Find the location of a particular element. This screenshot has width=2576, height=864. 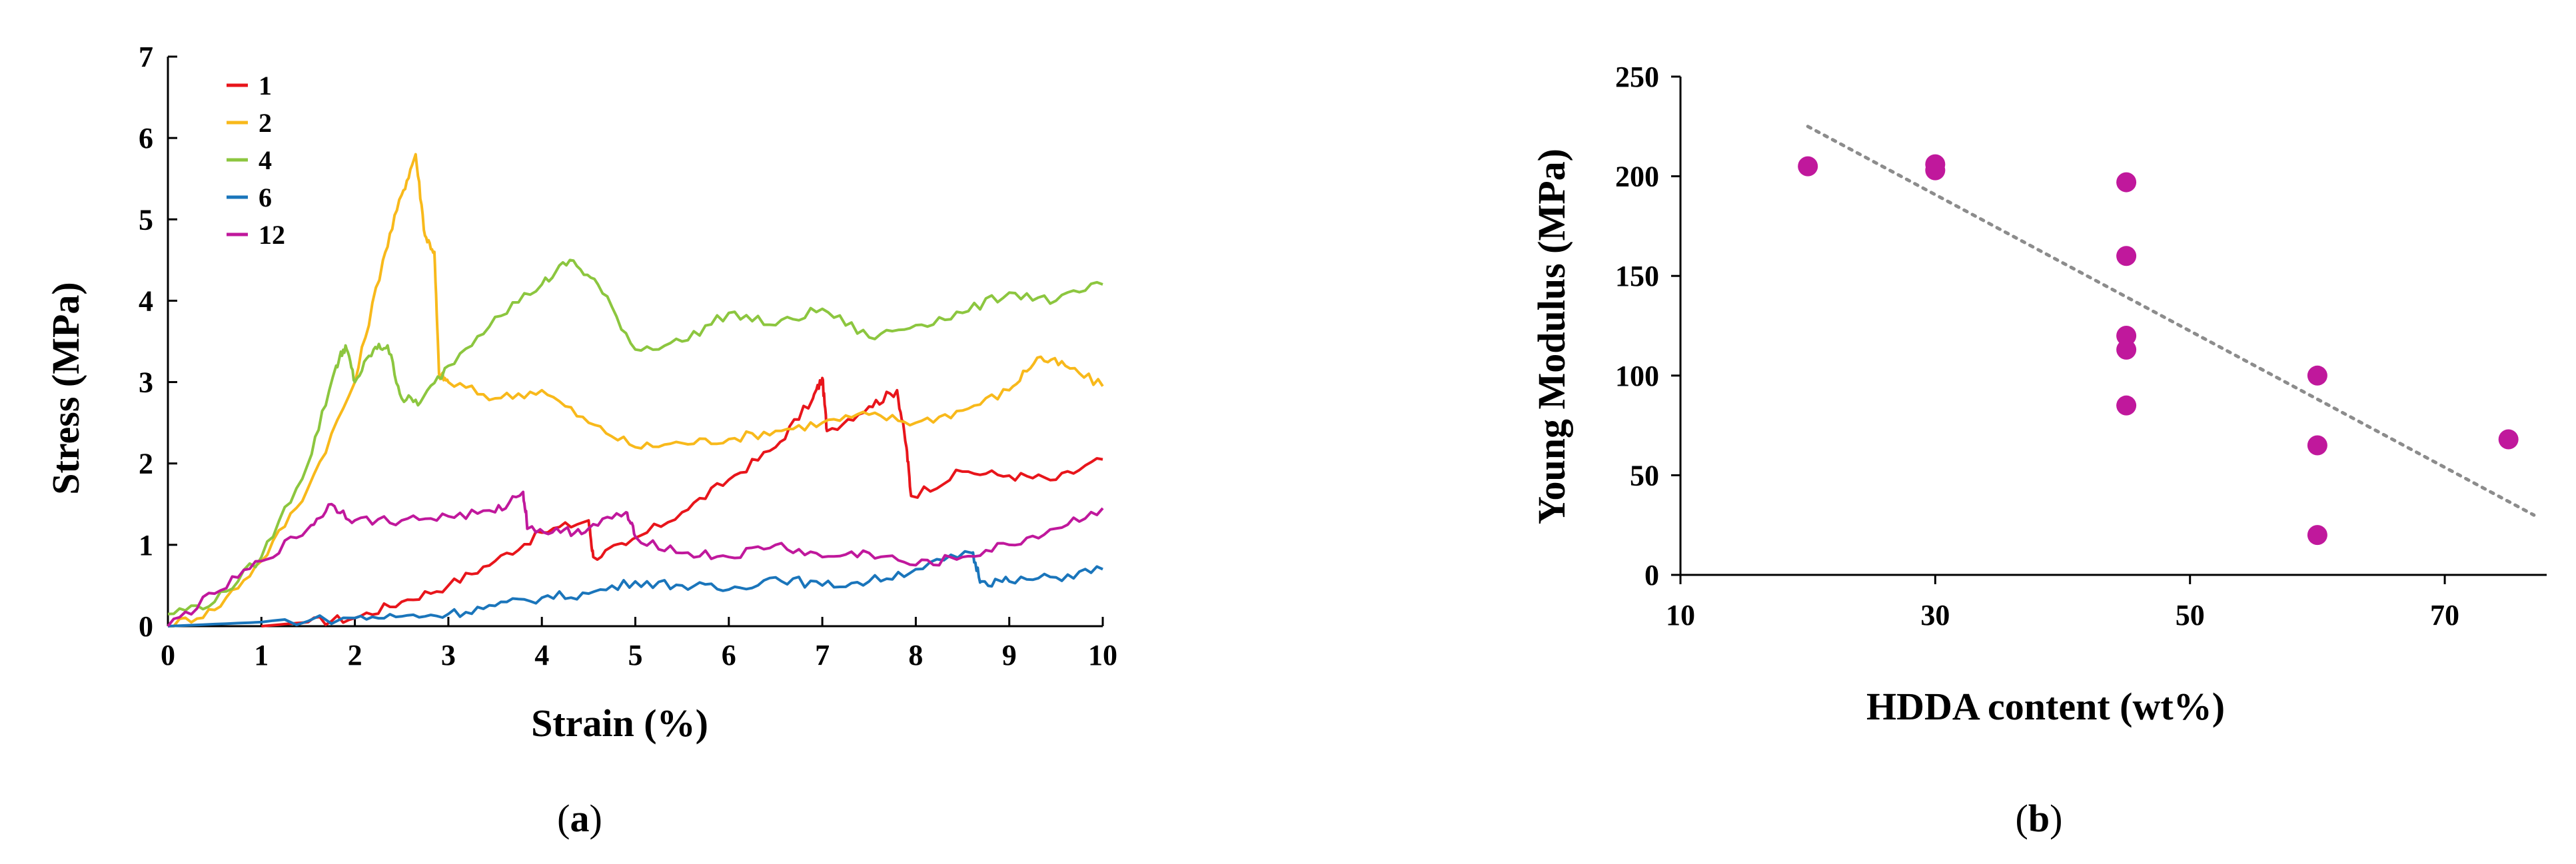

y-tick-label-b: 200 is located at coordinates (1637, 177).